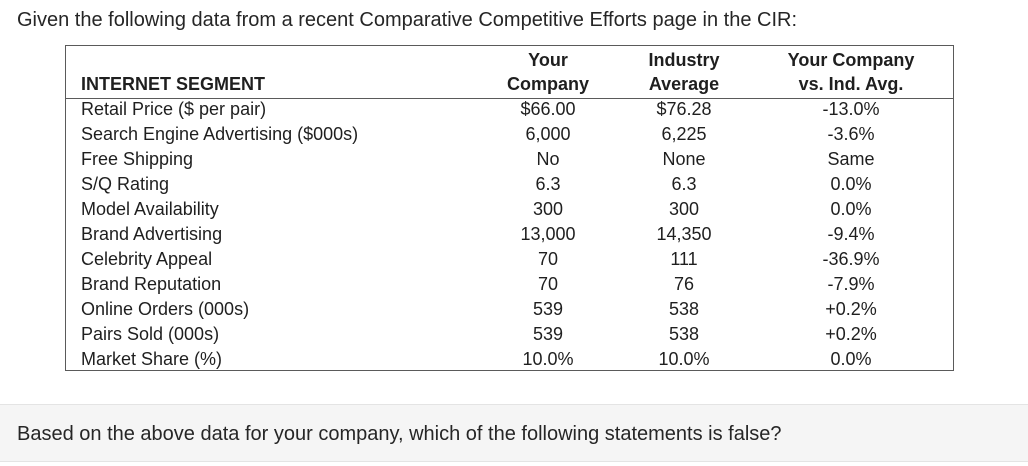 This screenshot has height=466, width=1028. What do you see at coordinates (147, 259) in the screenshot?
I see `row-label: Celebrity Appeal` at bounding box center [147, 259].